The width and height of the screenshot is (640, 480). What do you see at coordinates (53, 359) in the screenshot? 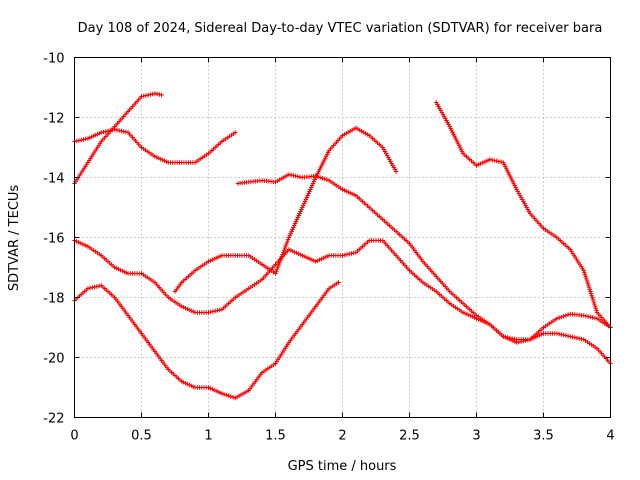
I see `y-tick-label: -20` at bounding box center [53, 359].